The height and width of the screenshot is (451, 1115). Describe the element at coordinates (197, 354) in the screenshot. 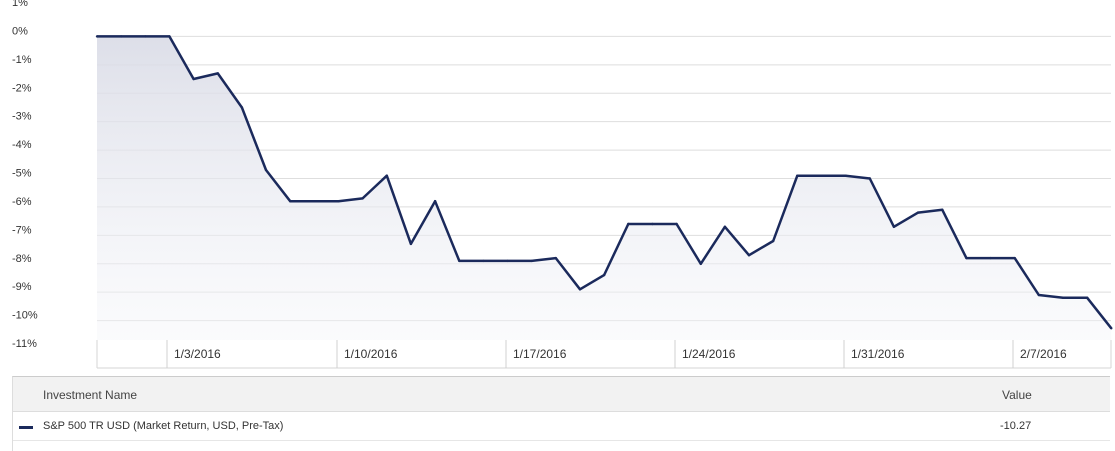

I see `x-tick-label: 1/3/2016` at that location.